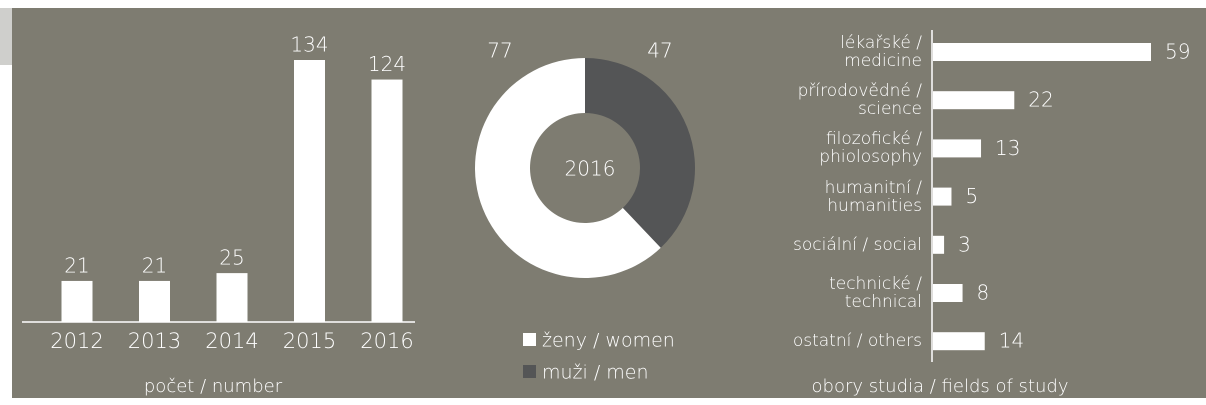  I want to click on y-tick-label: sociální / social, so click(857, 244).